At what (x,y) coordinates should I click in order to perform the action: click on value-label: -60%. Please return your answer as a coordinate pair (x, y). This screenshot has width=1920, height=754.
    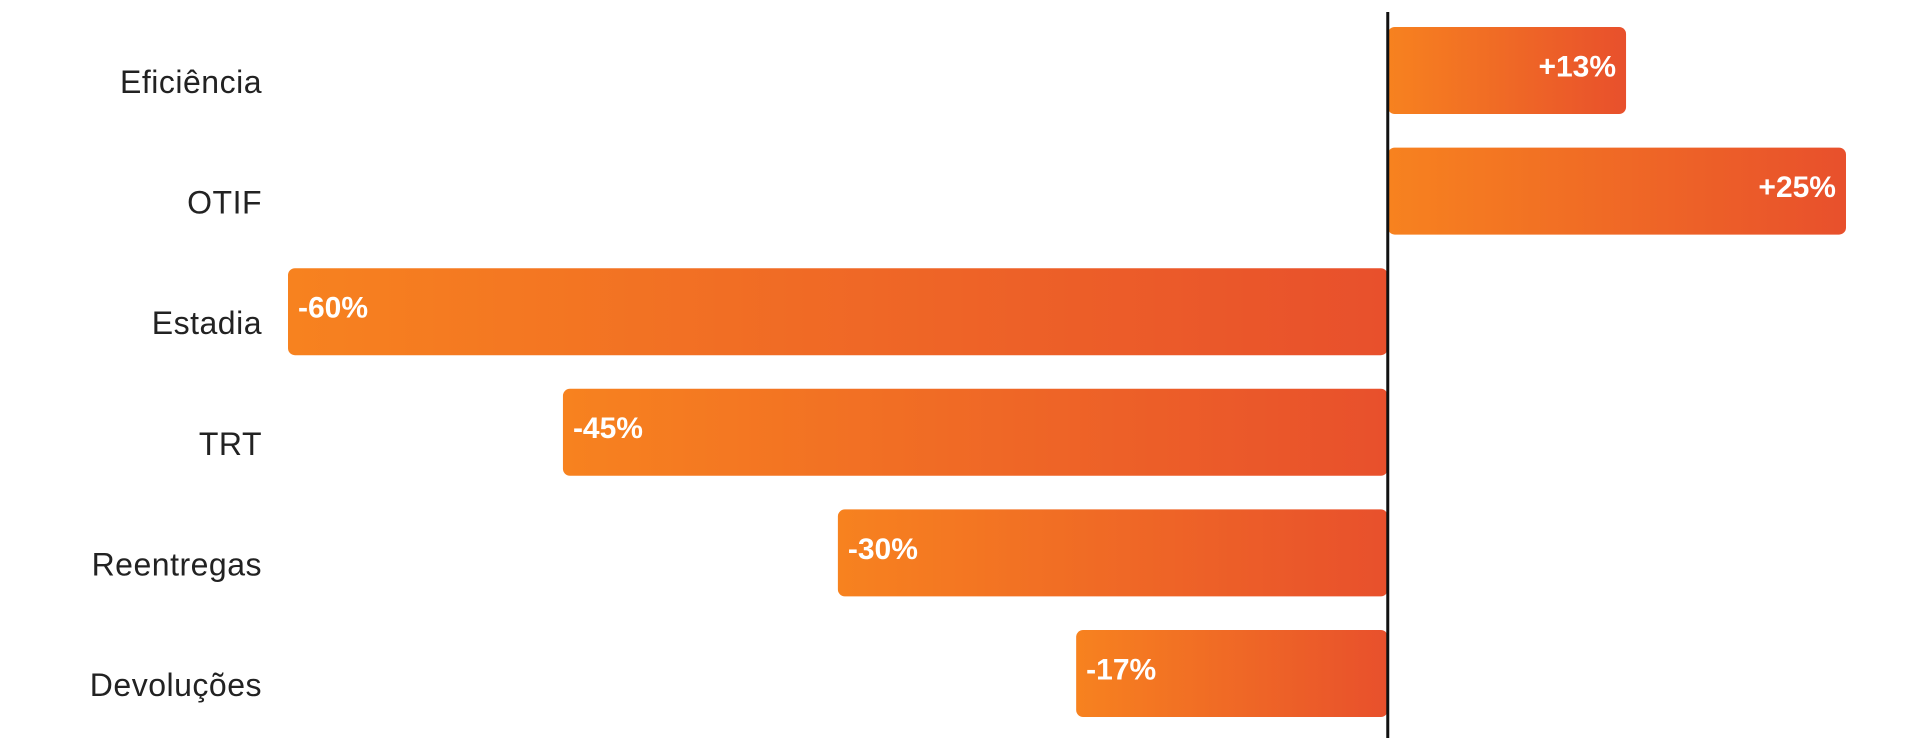
    Looking at the image, I should click on (333, 308).